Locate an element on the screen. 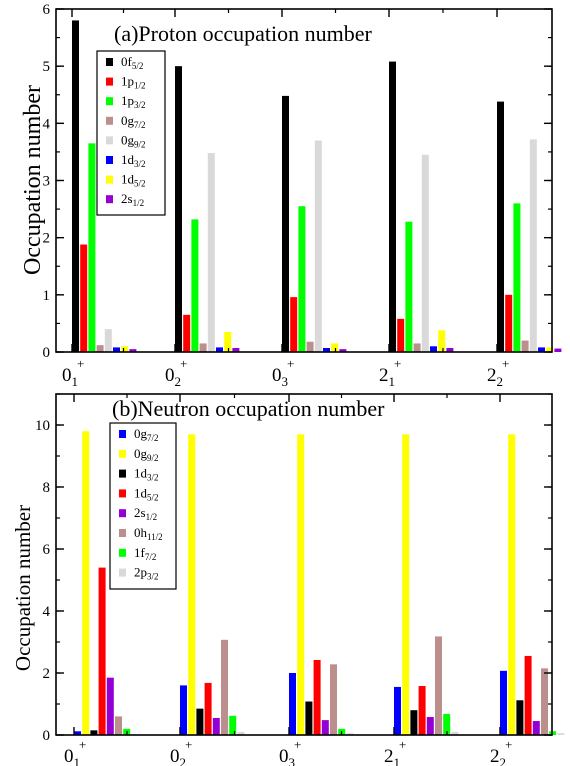 The width and height of the screenshot is (570, 766). legend-label: 1d5/2 is located at coordinates (133, 180).